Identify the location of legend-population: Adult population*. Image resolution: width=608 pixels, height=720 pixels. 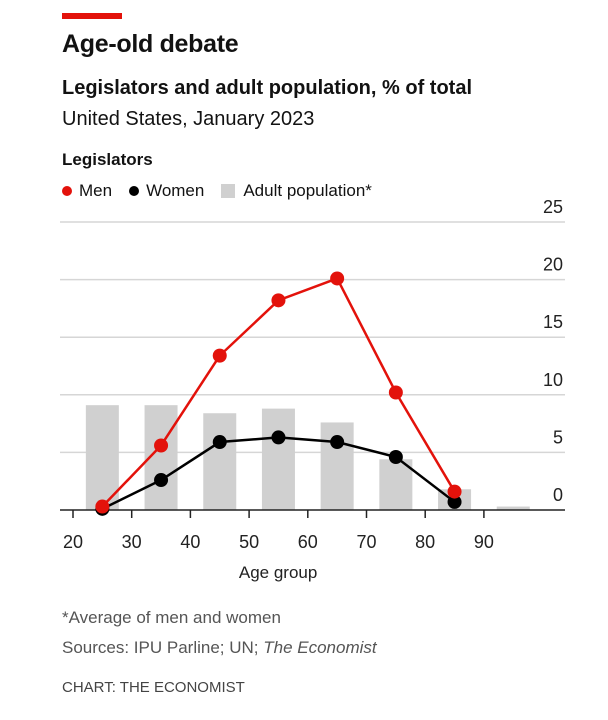
(296, 191).